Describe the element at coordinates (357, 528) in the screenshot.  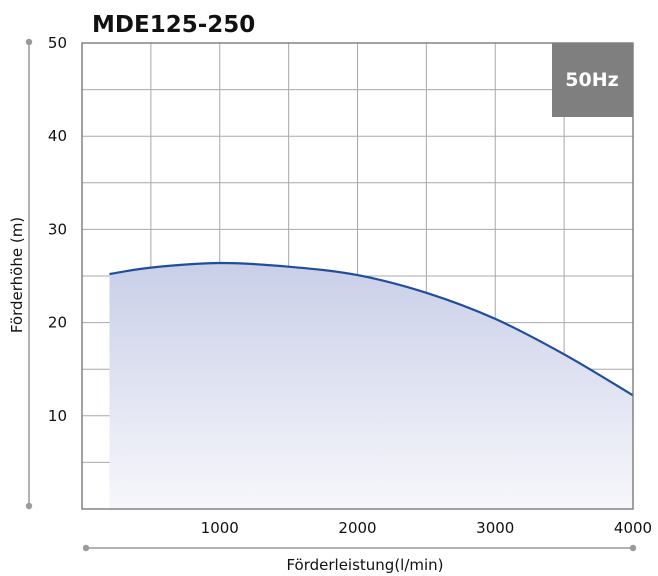
I see `x-tick-label: 2000` at that location.